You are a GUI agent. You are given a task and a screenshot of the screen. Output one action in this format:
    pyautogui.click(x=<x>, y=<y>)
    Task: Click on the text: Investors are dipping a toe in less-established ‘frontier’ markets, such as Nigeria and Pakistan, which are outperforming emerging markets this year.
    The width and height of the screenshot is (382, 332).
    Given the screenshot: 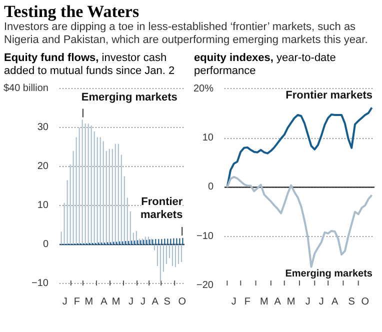 What is the action you would take?
    pyautogui.click(x=186, y=34)
    